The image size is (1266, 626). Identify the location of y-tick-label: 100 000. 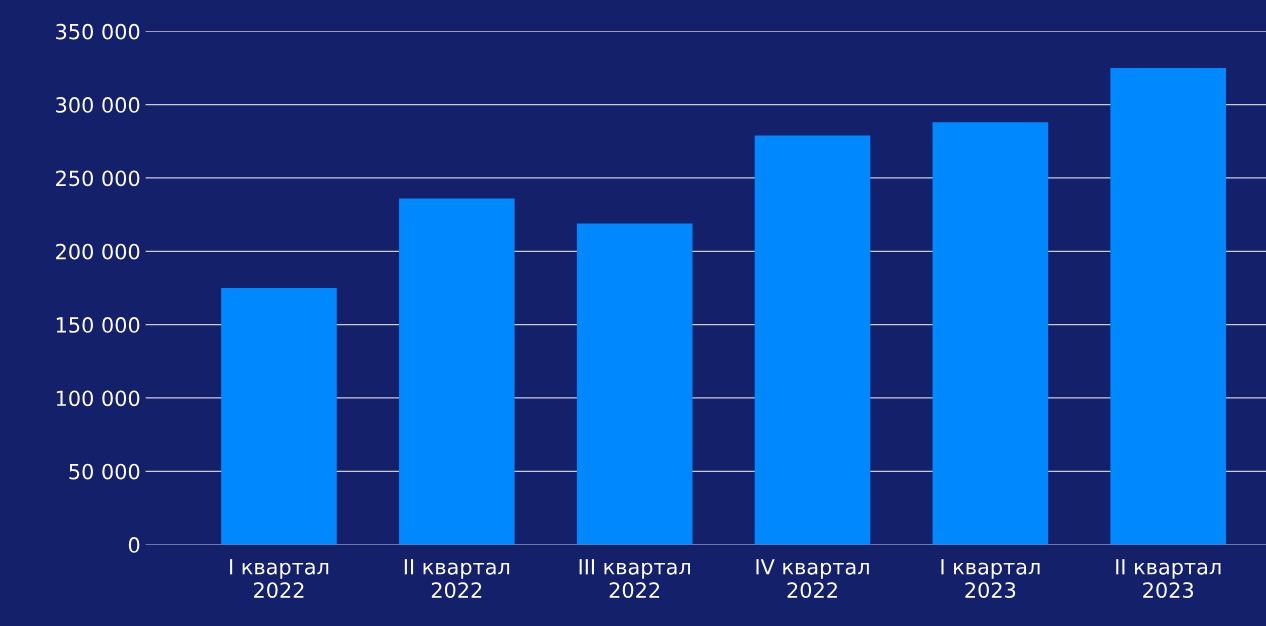
(98, 398).